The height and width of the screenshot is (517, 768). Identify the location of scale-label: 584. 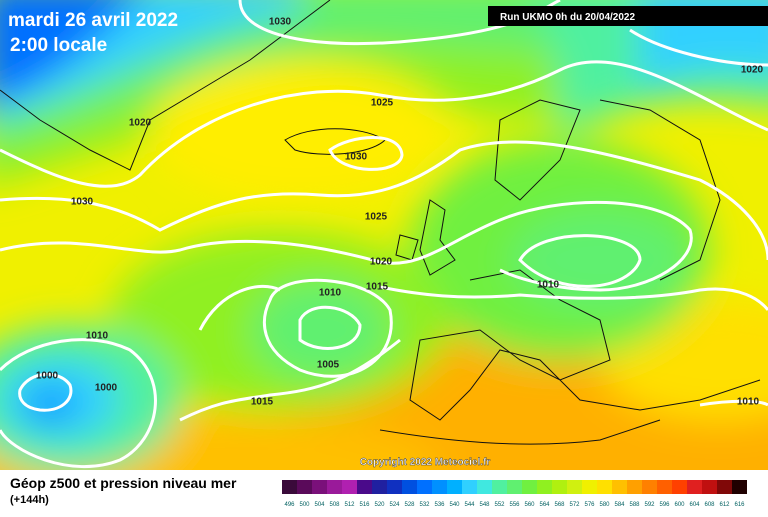
(619, 505).